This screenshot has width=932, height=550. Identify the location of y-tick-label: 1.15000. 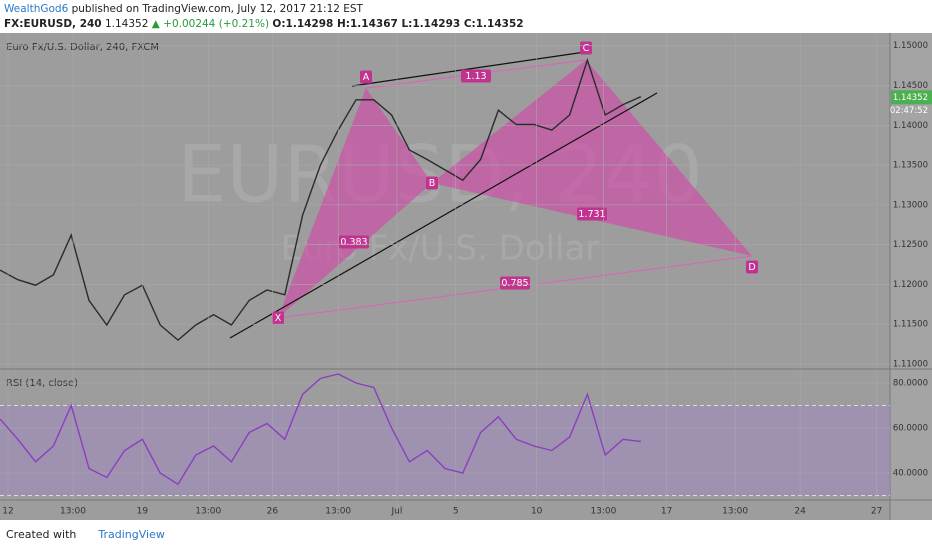
(910, 46).